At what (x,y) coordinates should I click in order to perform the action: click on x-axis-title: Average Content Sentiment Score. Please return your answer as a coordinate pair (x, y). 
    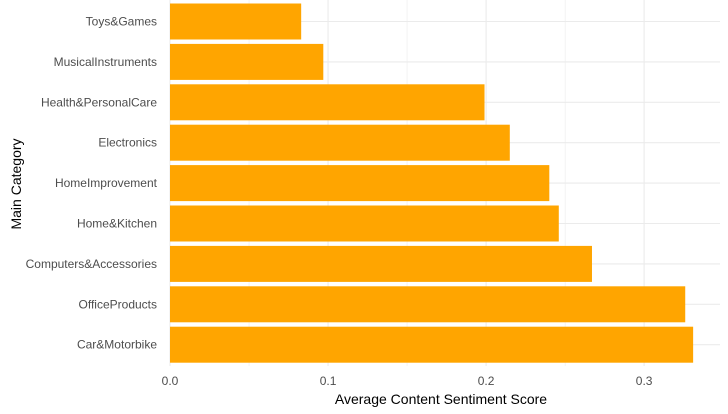
    Looking at the image, I should click on (441, 399).